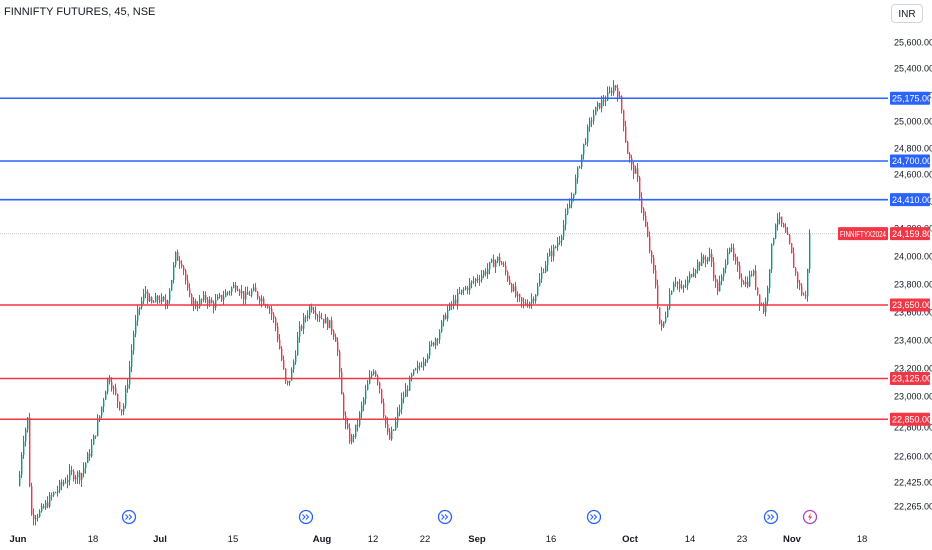 This screenshot has height=550, width=932. I want to click on time-tick-label: 22, so click(425, 539).